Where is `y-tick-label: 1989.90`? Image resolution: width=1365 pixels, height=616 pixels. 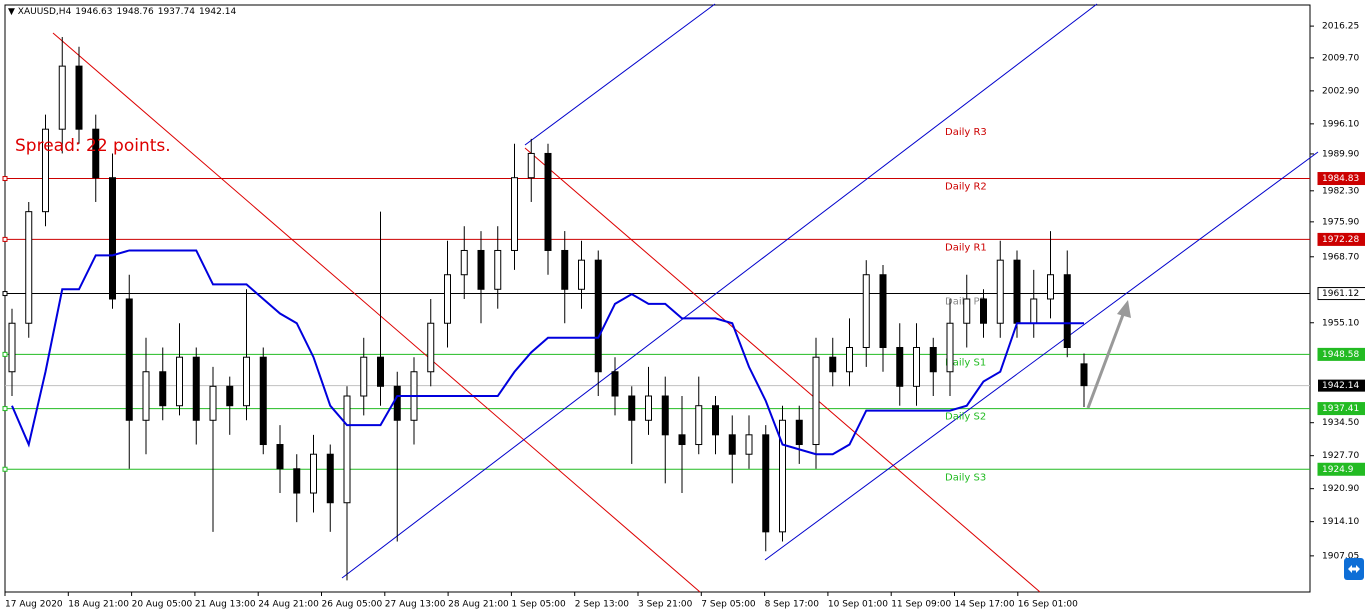 y-tick-label: 1989.90 is located at coordinates (1340, 154).